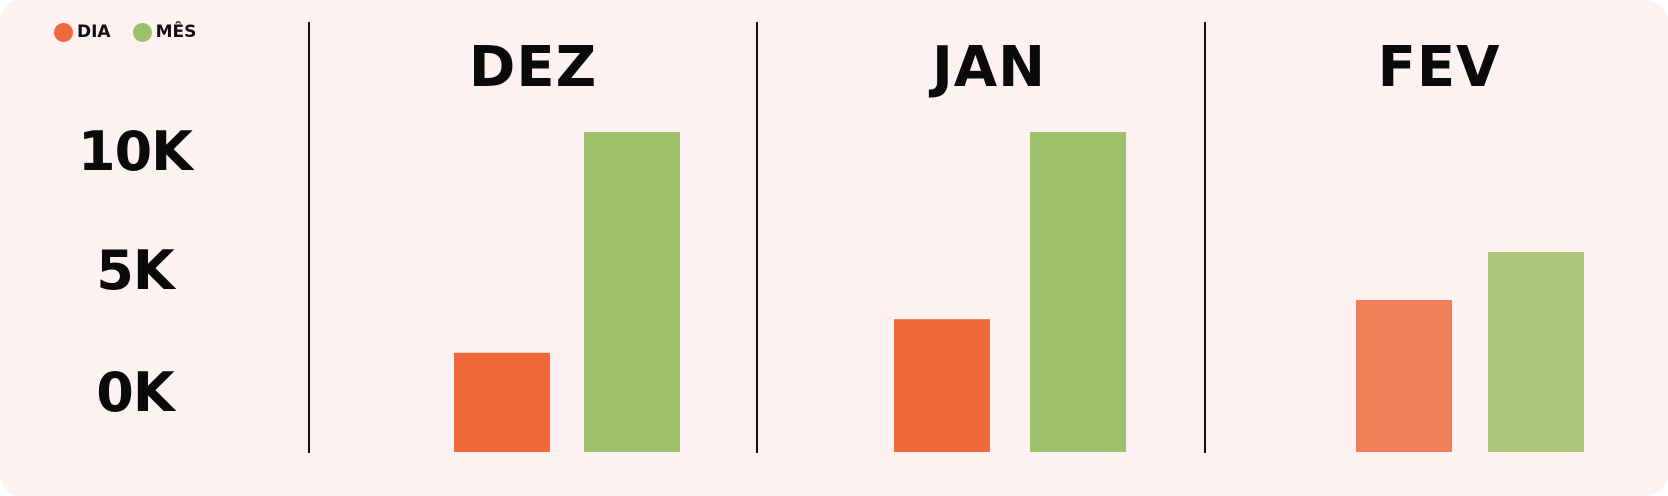  I want to click on category-label-jan: JAN, so click(989, 67).